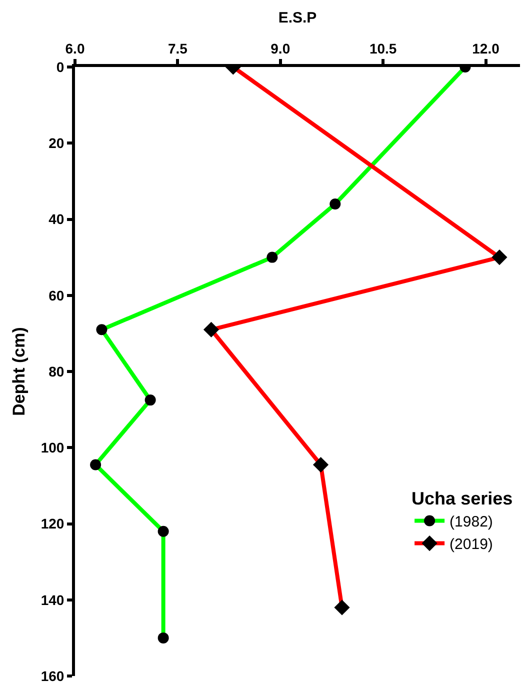 Image resolution: width=526 pixels, height=690 pixels. What do you see at coordinates (178, 48) in the screenshot?
I see `x-tick-label: 7.5` at bounding box center [178, 48].